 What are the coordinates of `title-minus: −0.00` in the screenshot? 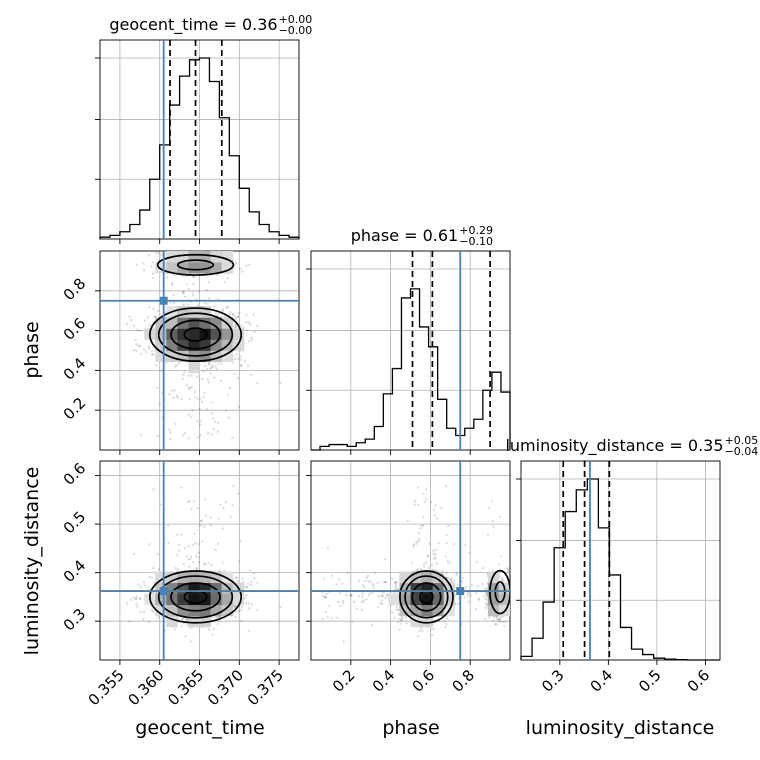 It's located at (296, 30).